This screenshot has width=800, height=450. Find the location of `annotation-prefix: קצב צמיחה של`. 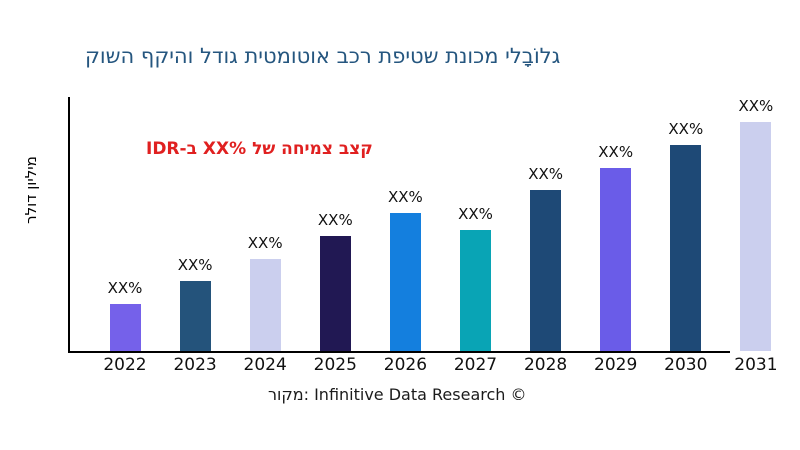

annotation-prefix: קצב צמיחה של is located at coordinates (312, 149).